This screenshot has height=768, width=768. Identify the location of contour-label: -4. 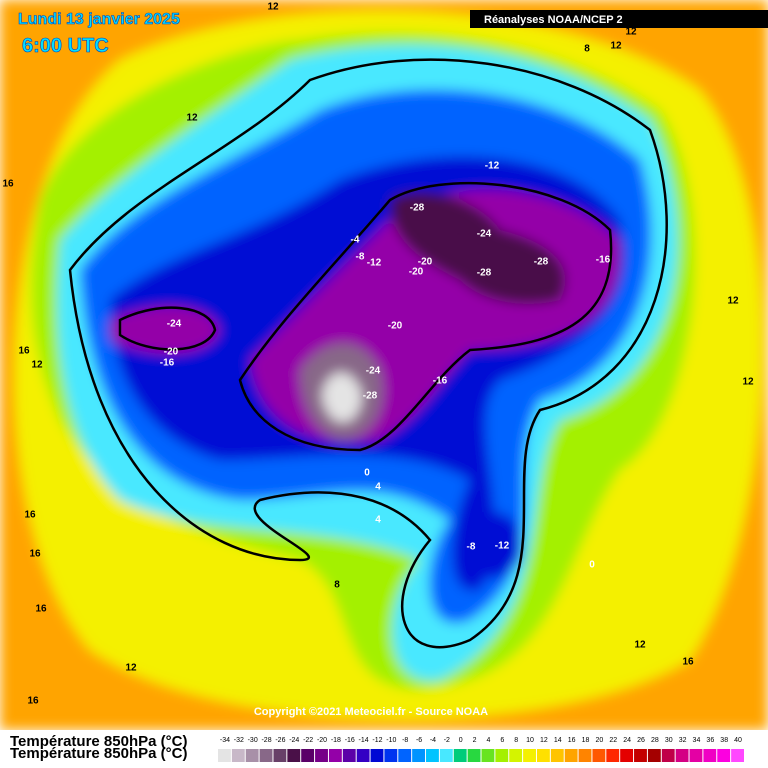
(355, 240).